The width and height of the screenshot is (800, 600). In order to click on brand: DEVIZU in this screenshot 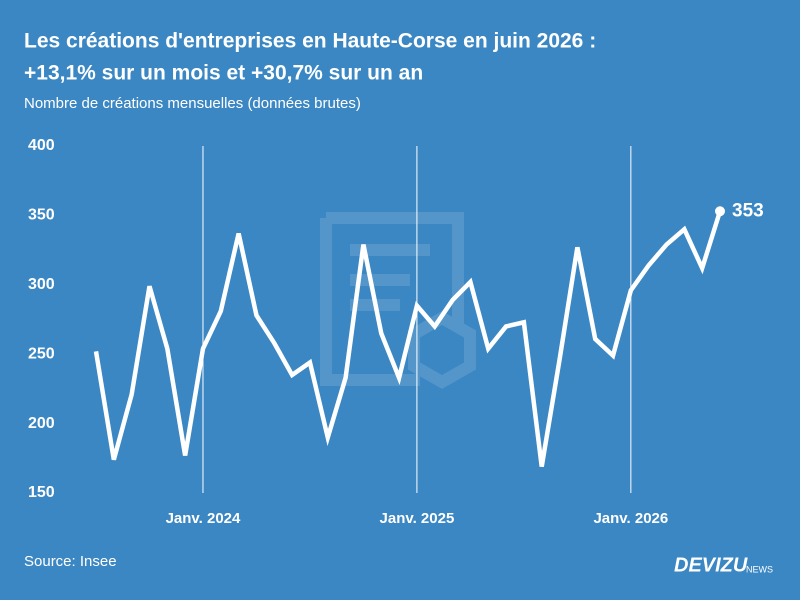, I will do `click(711, 565)`.